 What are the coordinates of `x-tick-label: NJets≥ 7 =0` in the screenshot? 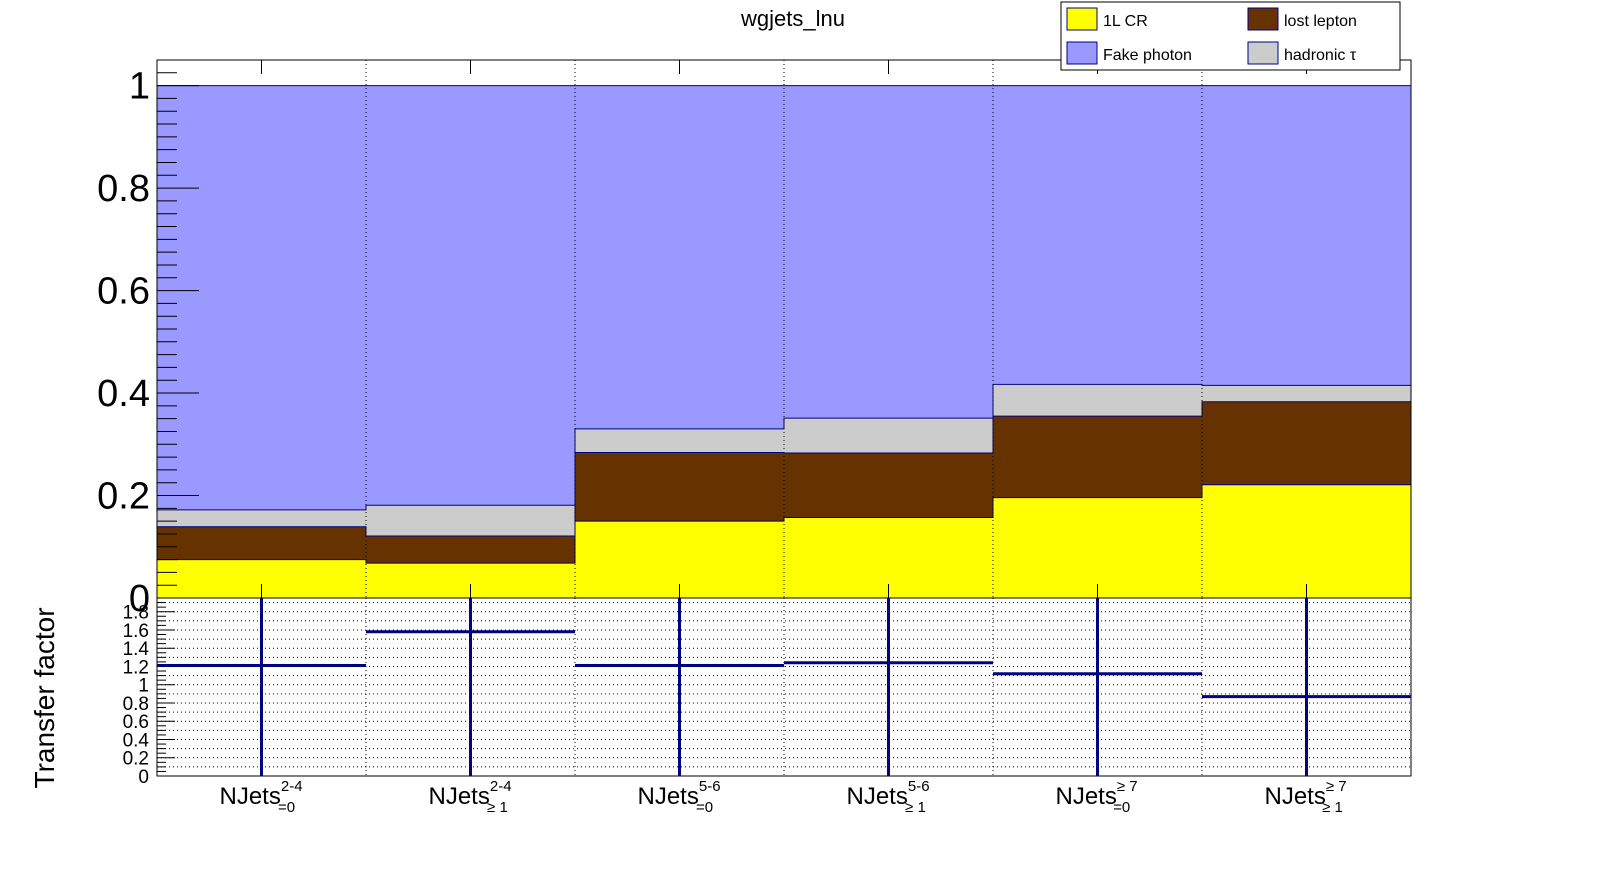 It's located at (1097, 797).